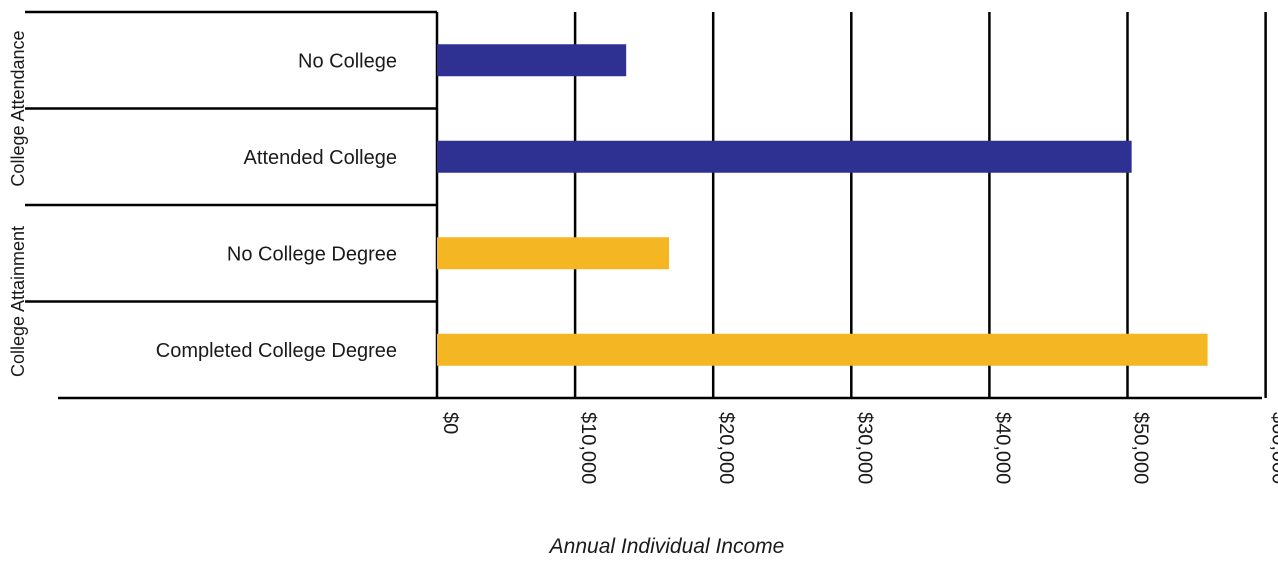  I want to click on x-tick-label-3: $30,000, so click(864, 448).